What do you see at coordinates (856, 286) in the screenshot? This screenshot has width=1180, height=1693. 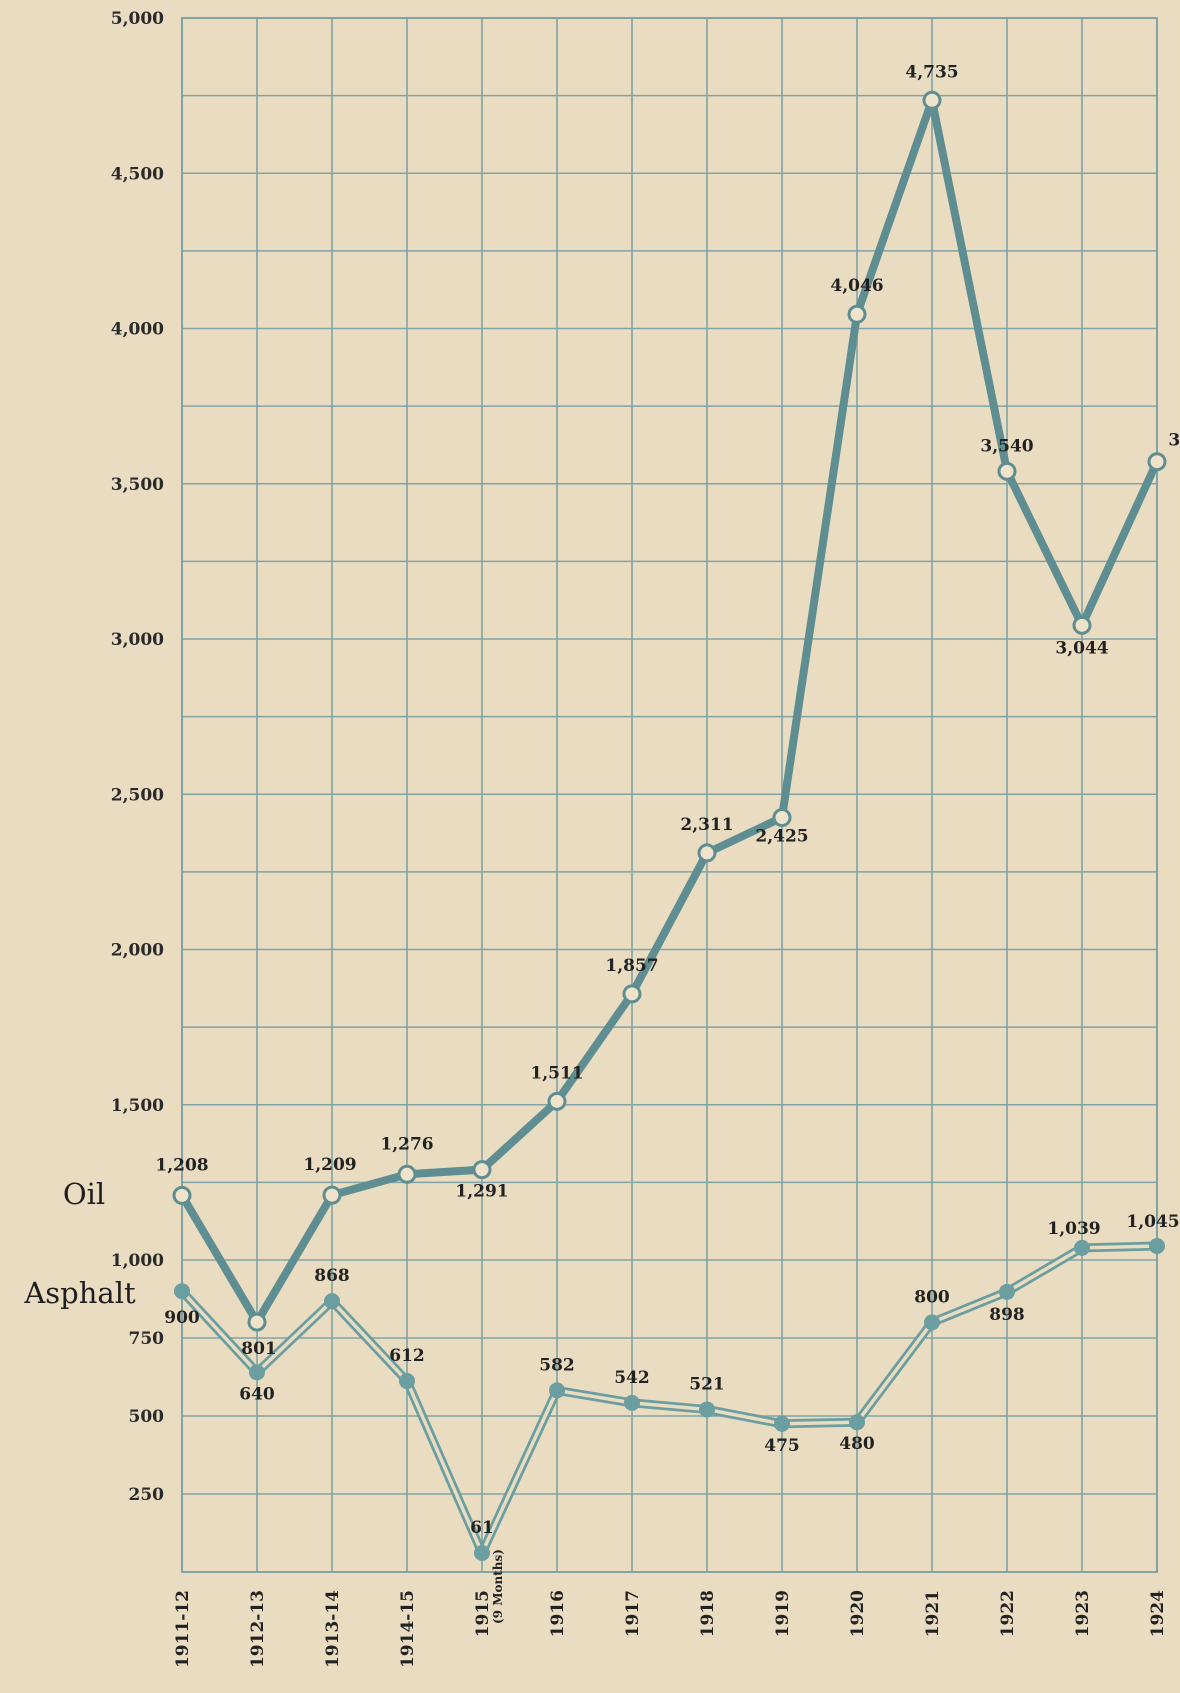 I see `data-label-oil: 4,046` at bounding box center [856, 286].